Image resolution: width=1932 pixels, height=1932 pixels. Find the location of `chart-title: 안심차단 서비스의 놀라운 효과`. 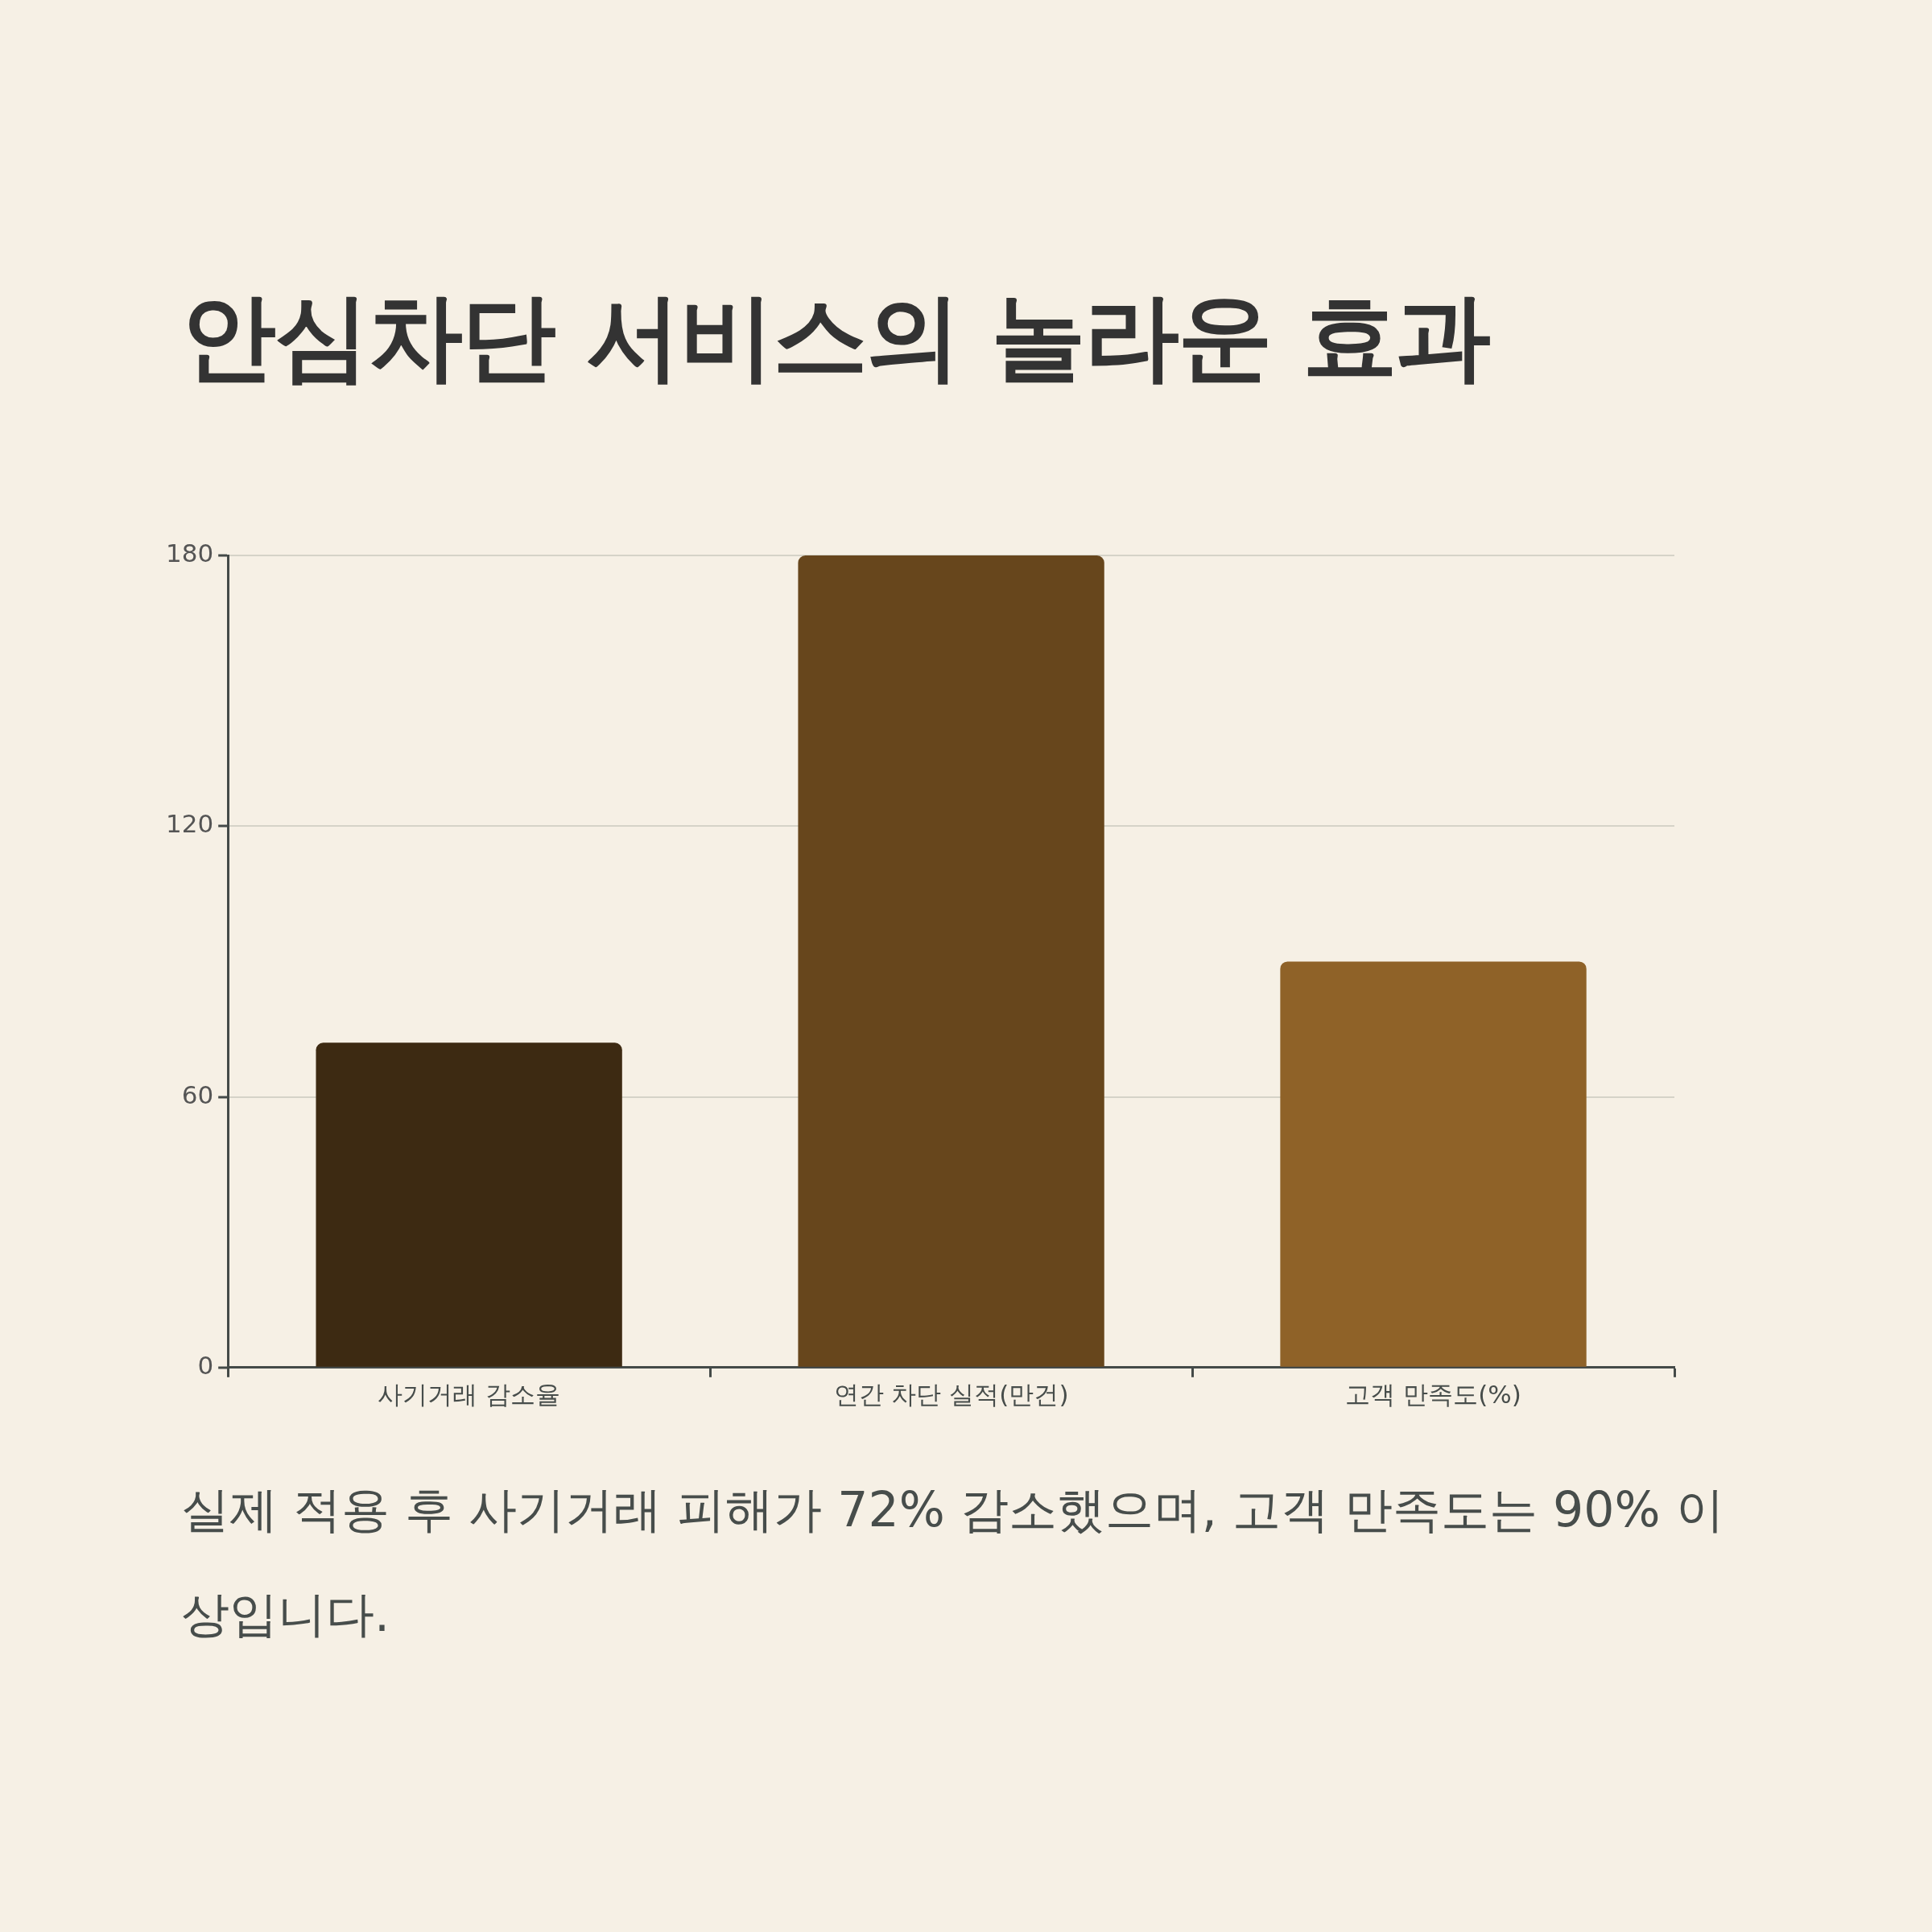

chart-title: 안심차단 서비스의 놀라운 효과 is located at coordinates (835, 337).